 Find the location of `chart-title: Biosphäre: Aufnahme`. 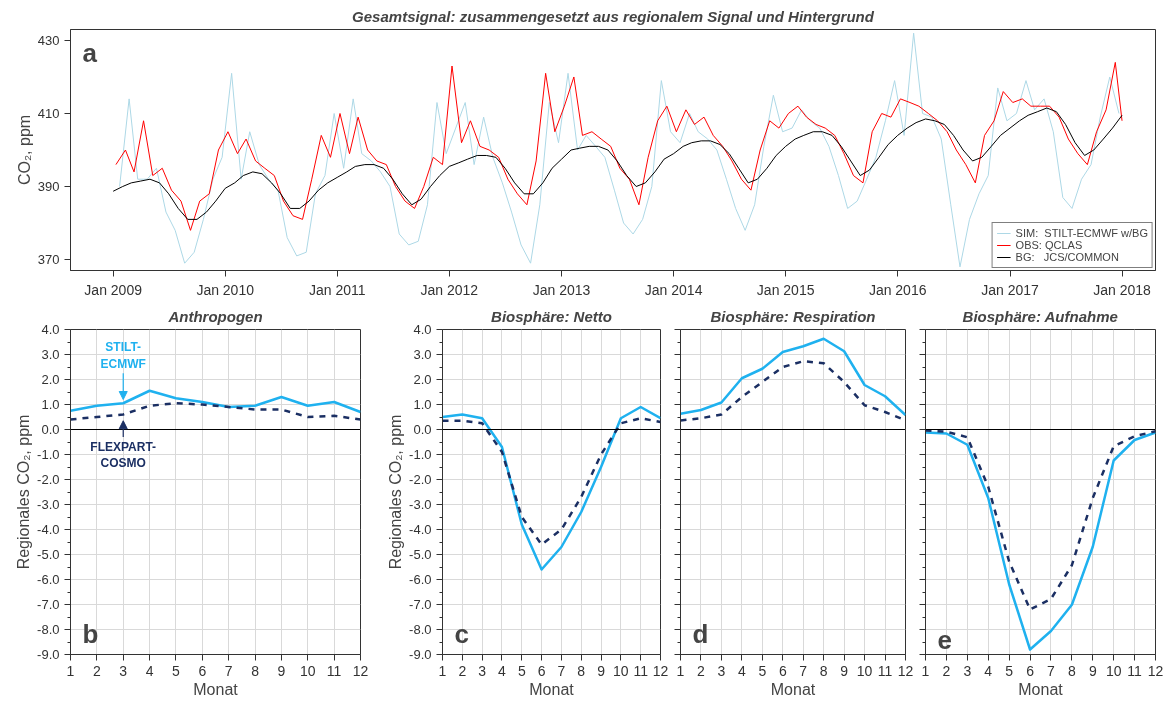

chart-title: Biosphäre: Aufnahme is located at coordinates (1040, 316).